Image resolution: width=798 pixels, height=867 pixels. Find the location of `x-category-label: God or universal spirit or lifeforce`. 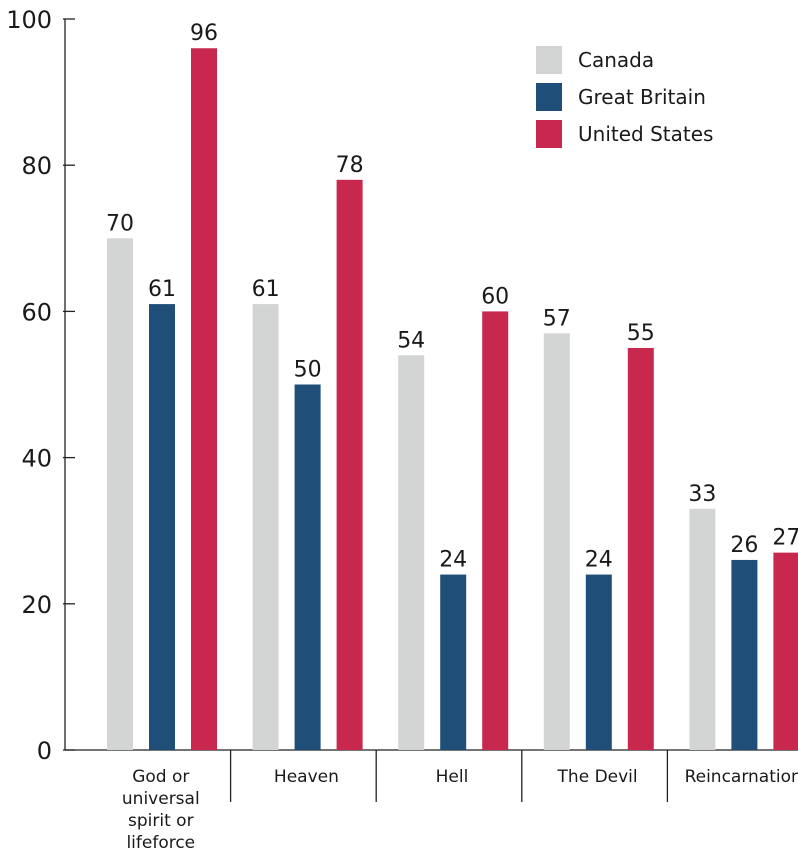

x-category-label: God or universal spirit or lifeforce is located at coordinates (161, 810).